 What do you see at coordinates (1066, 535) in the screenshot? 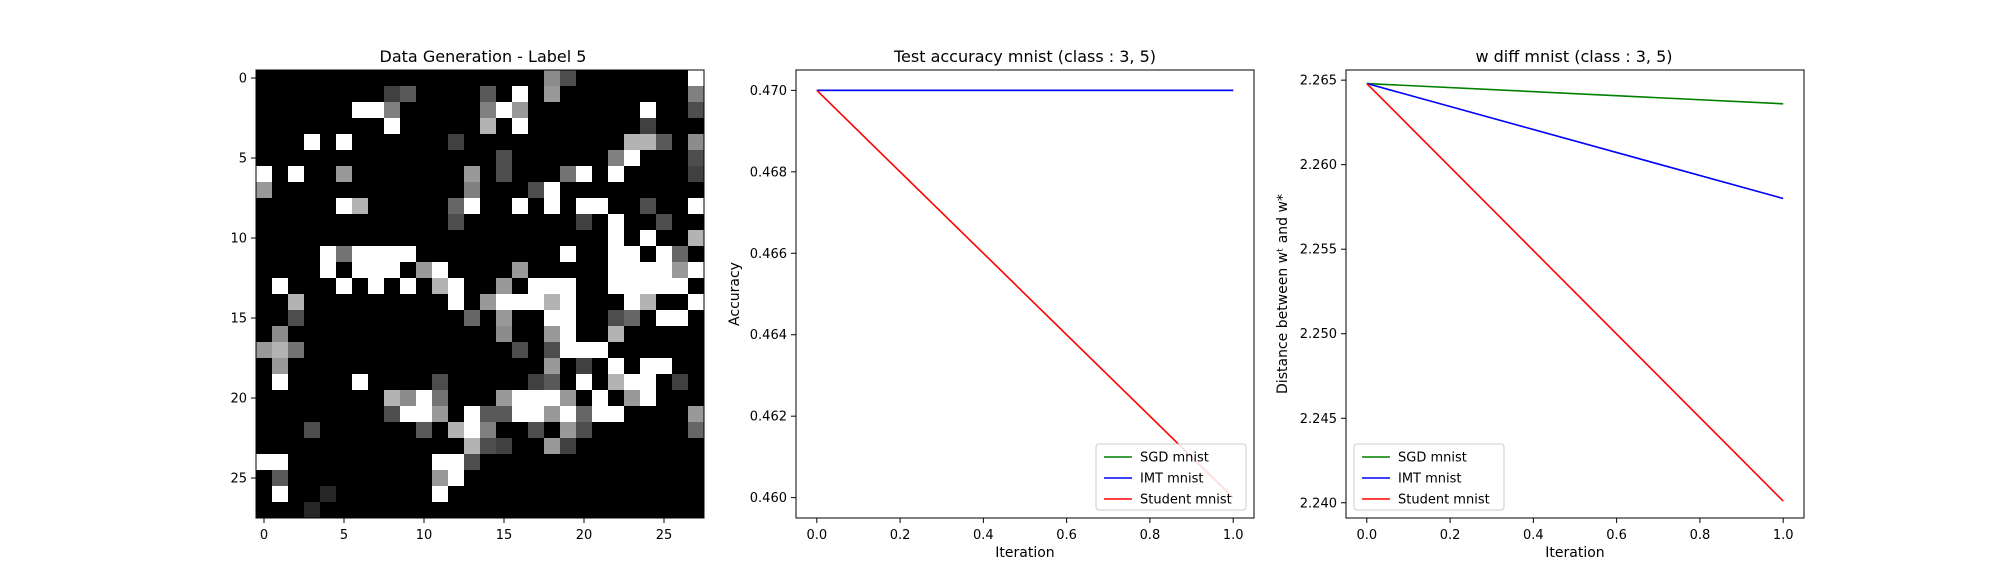
I see `x-tick-label: 0.6` at bounding box center [1066, 535].